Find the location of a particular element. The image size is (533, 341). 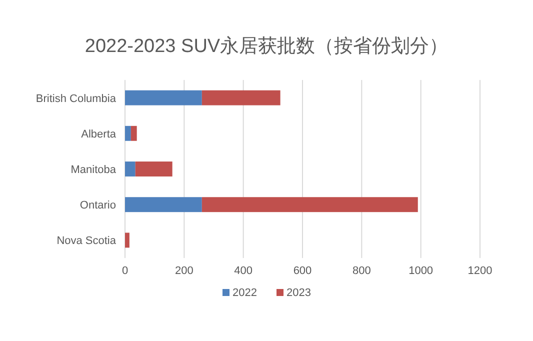

x-tick-label: 400 is located at coordinates (243, 271).